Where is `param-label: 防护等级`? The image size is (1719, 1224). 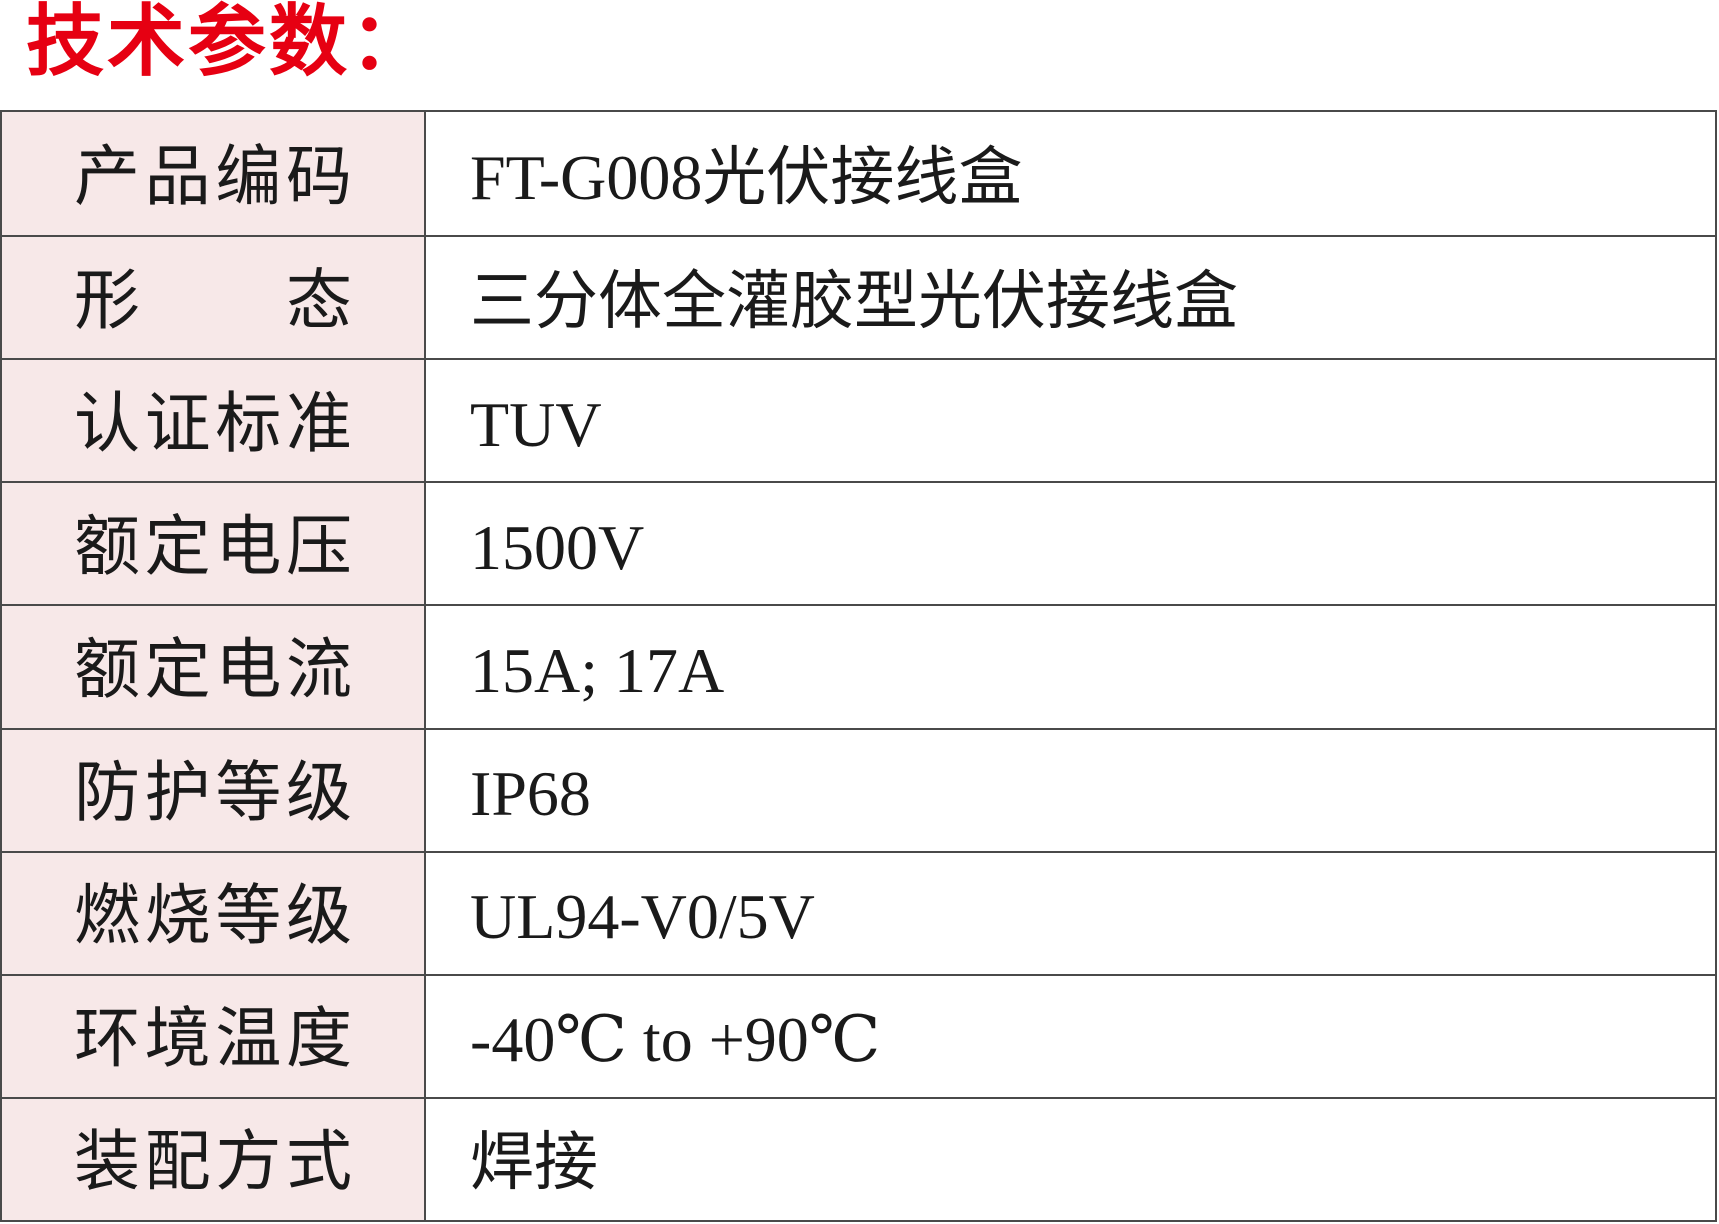 param-label: 防护等级 is located at coordinates (213, 794).